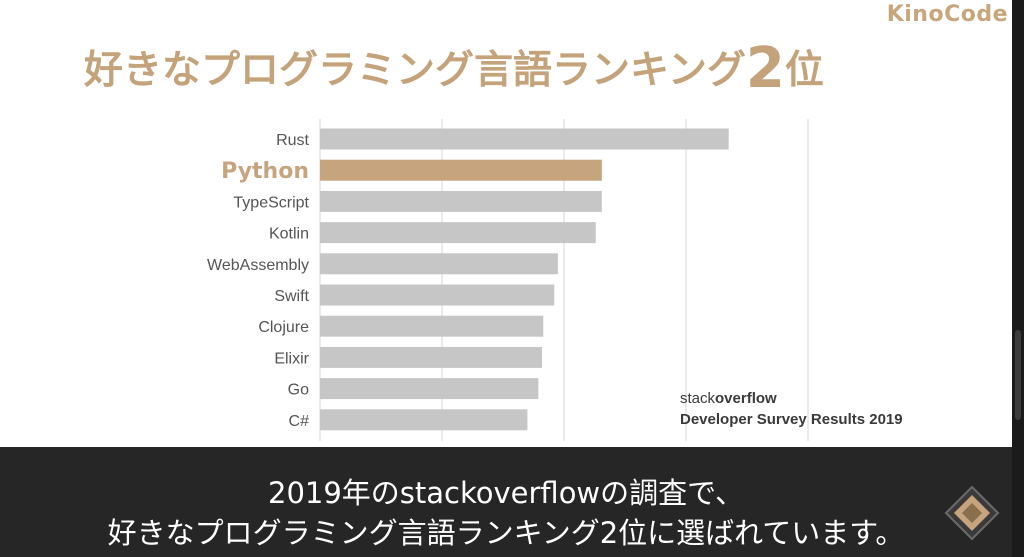 This screenshot has height=557, width=1024. I want to click on kinocode-diamond-icon, so click(972, 513).